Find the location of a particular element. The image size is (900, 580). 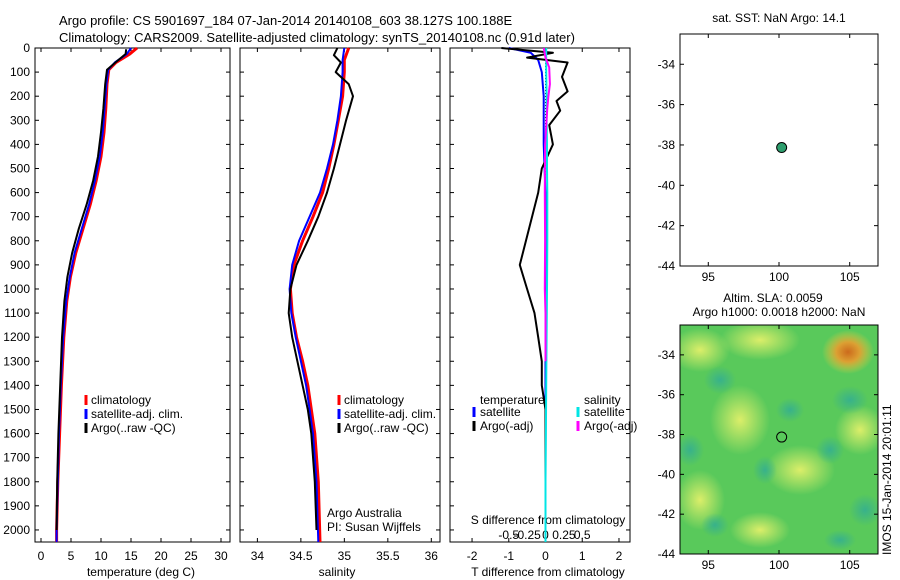

temperature-tick-label: 0 is located at coordinates (41, 556).